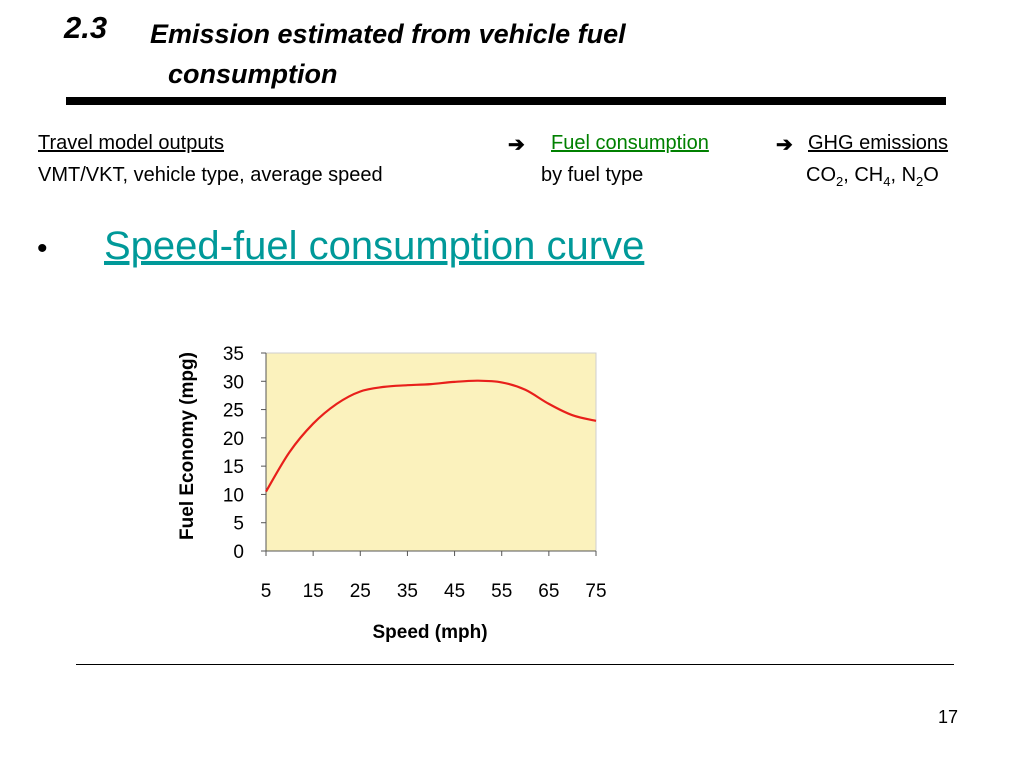 Image resolution: width=1024 pixels, height=768 pixels. I want to click on section-number: 2.3, so click(86, 27).